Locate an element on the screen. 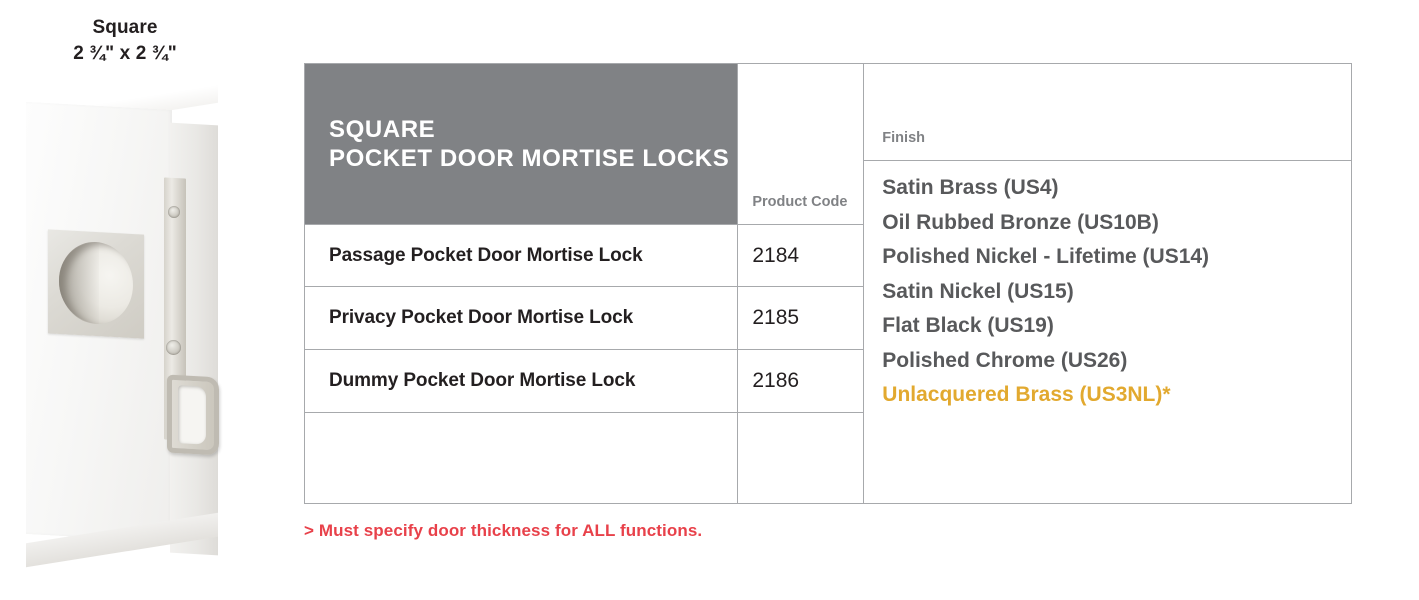 The image size is (1419, 600). product-name-cell: Passage Pocket Door Mortise Lock is located at coordinates (521, 255).